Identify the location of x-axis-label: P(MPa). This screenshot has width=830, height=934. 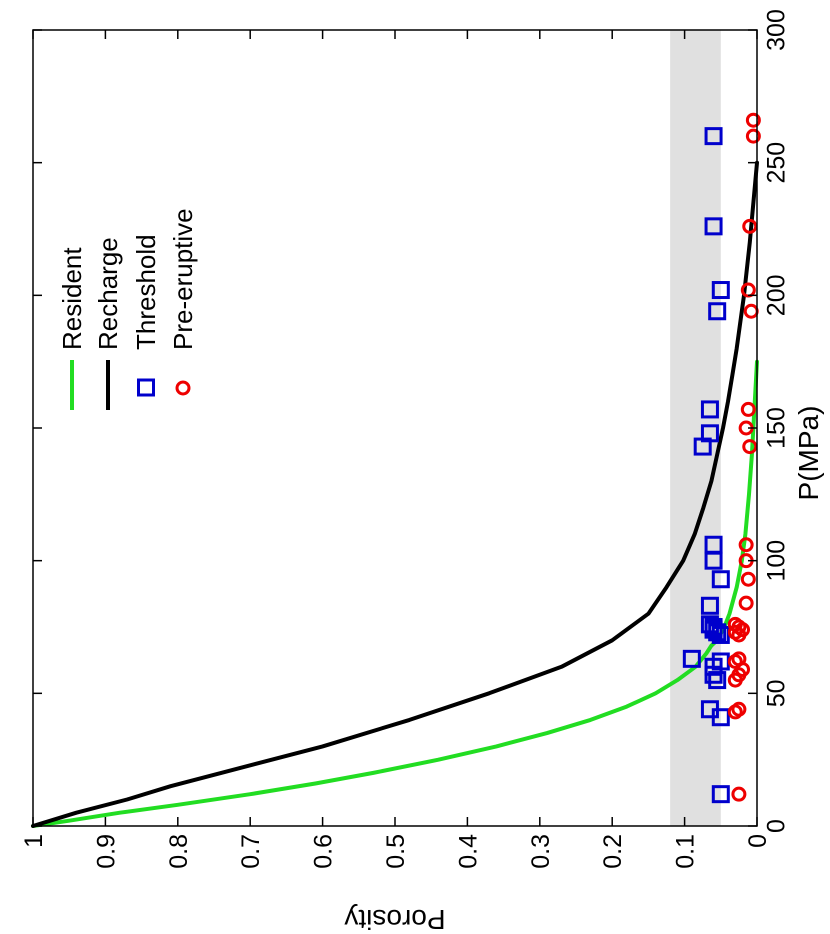
(808, 453).